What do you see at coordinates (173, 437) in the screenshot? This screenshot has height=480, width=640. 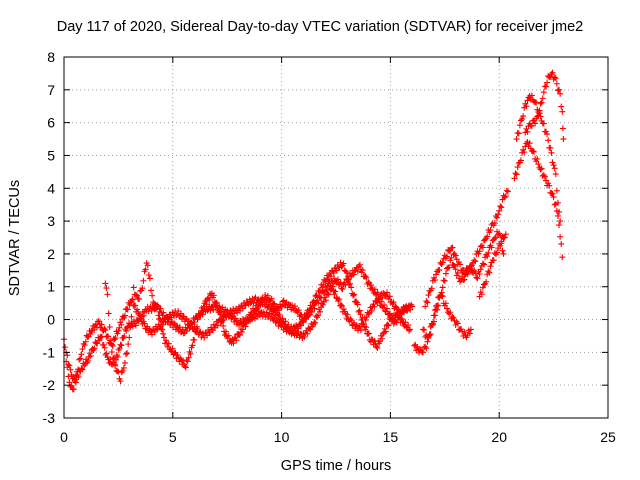 I see `x-tick-label: 5` at bounding box center [173, 437].